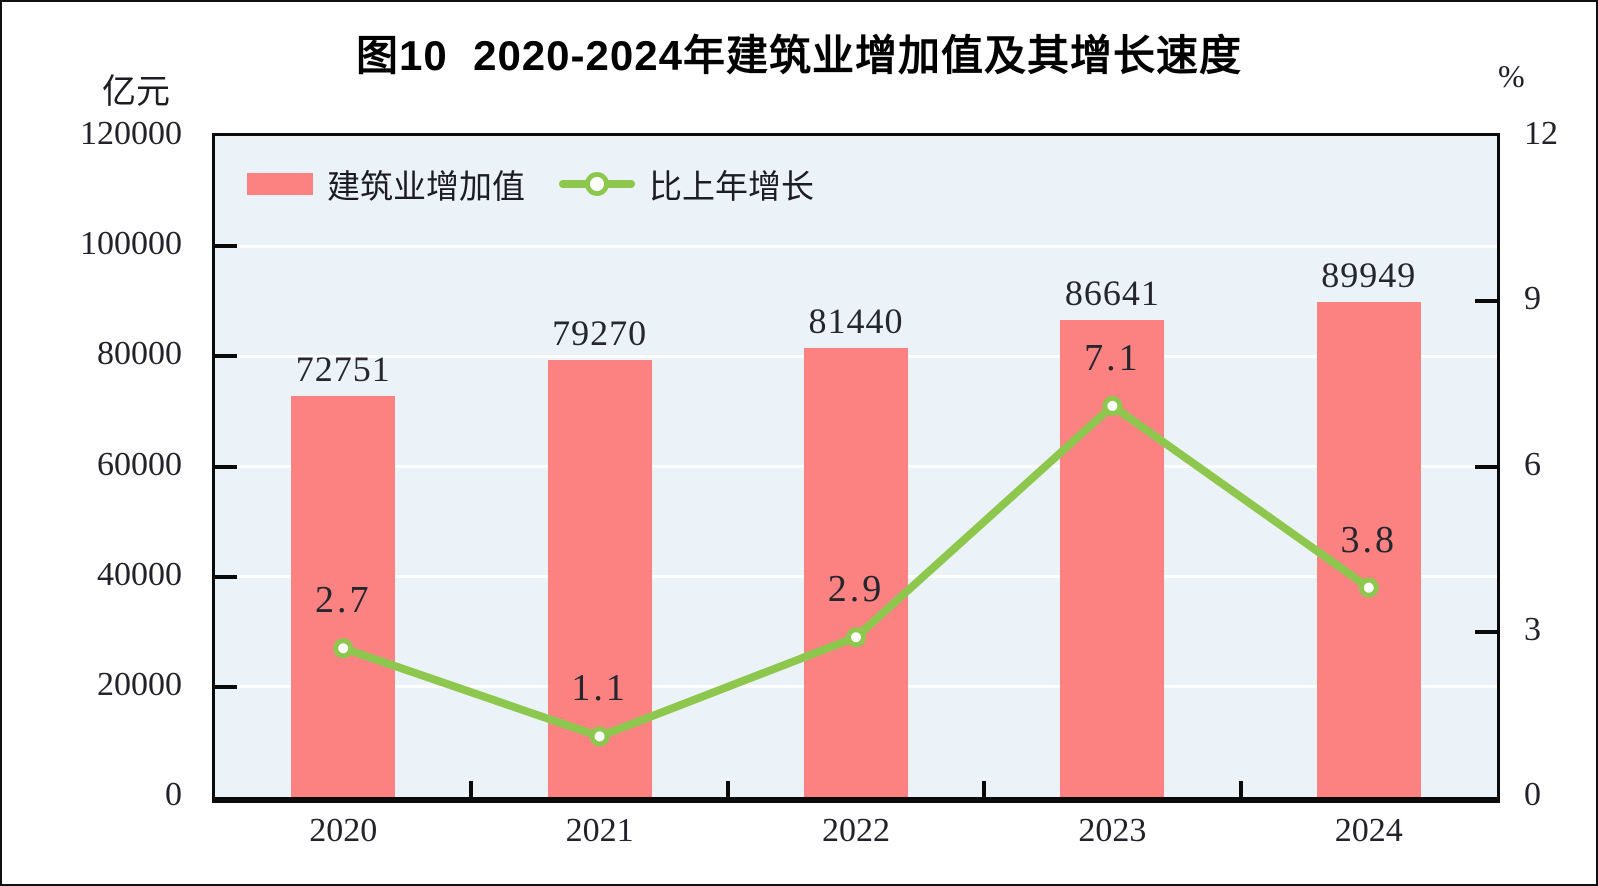 This screenshot has width=1598, height=886. What do you see at coordinates (1532, 794) in the screenshot?
I see `right-axis-tick-label: 0` at bounding box center [1532, 794].